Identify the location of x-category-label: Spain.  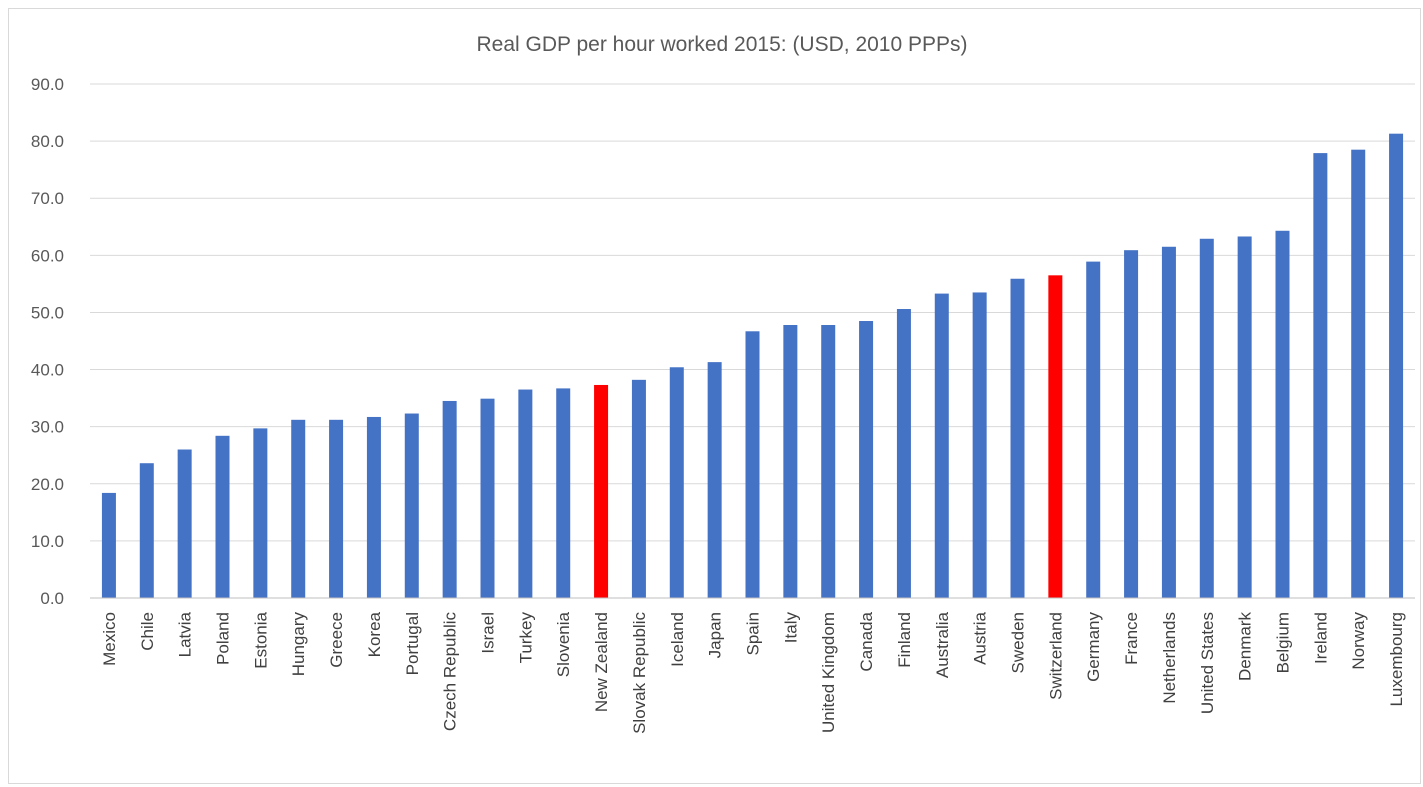
(753, 633).